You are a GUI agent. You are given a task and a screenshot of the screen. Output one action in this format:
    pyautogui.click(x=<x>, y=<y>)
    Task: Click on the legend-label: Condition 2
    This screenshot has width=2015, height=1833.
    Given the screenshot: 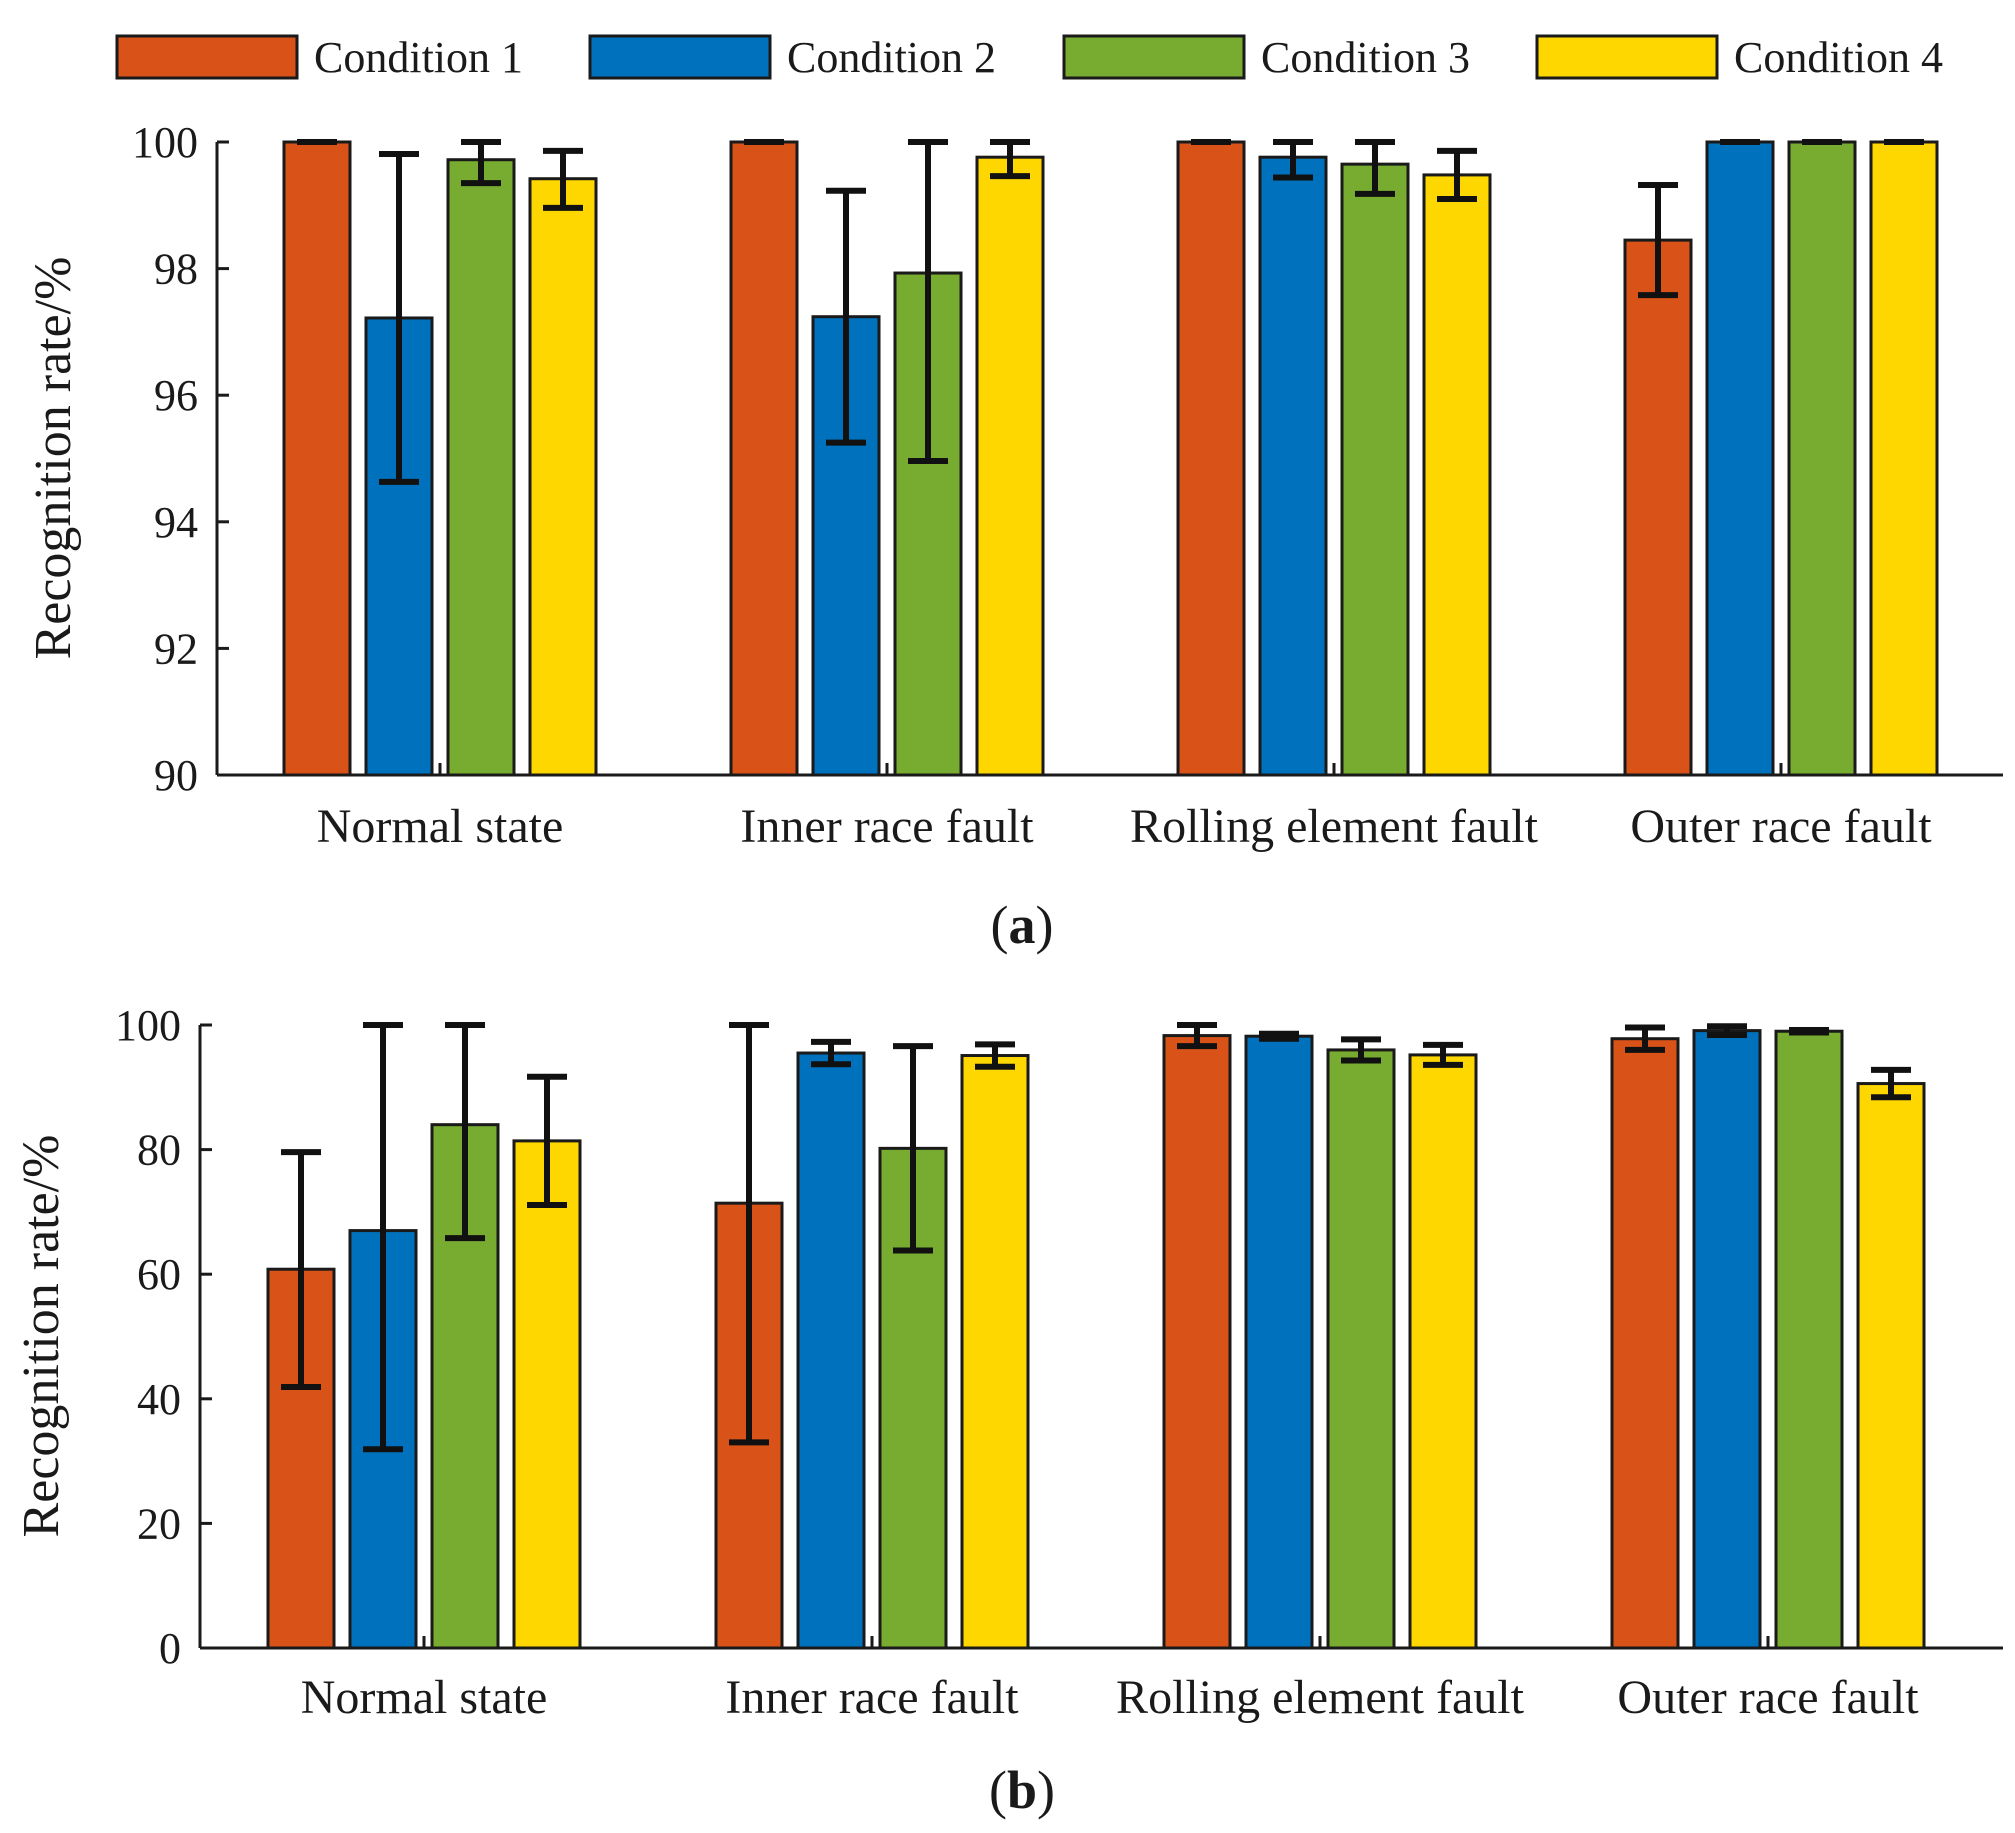 What is the action you would take?
    pyautogui.click(x=891, y=57)
    